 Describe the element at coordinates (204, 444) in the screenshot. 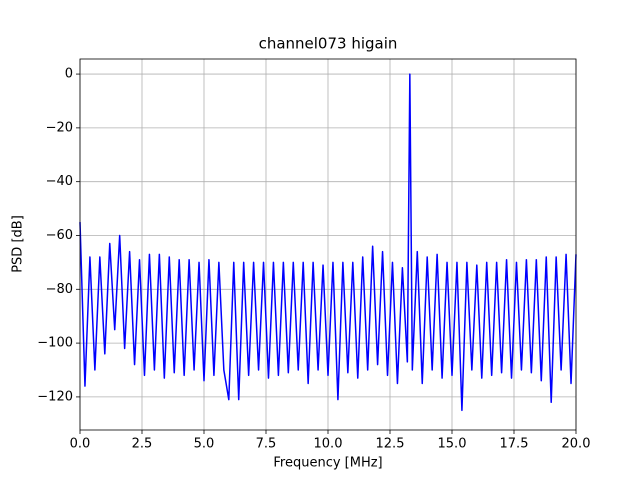

I see `x-tick-label: 5.0` at that location.